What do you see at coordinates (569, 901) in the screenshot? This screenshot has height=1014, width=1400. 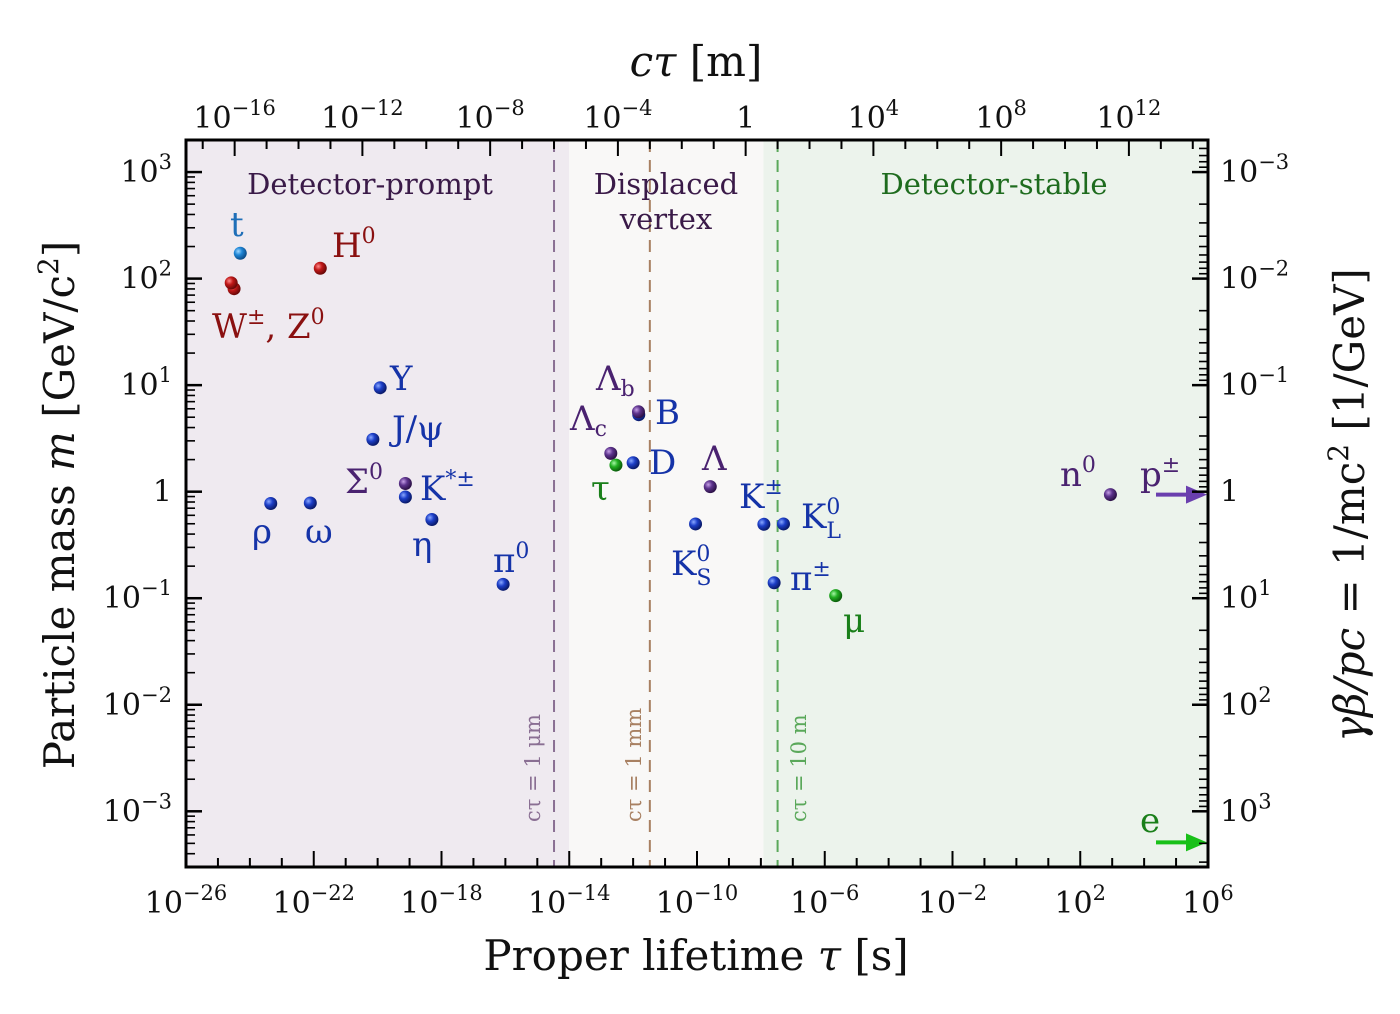 I see `x-tick-label: 10⁻¹⁴` at bounding box center [569, 901].